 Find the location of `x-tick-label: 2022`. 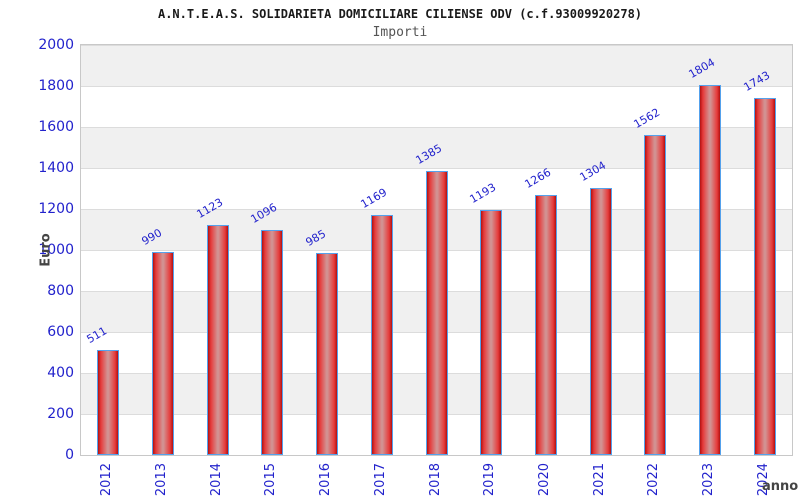

x-tick-label: 2022 is located at coordinates (654, 480).